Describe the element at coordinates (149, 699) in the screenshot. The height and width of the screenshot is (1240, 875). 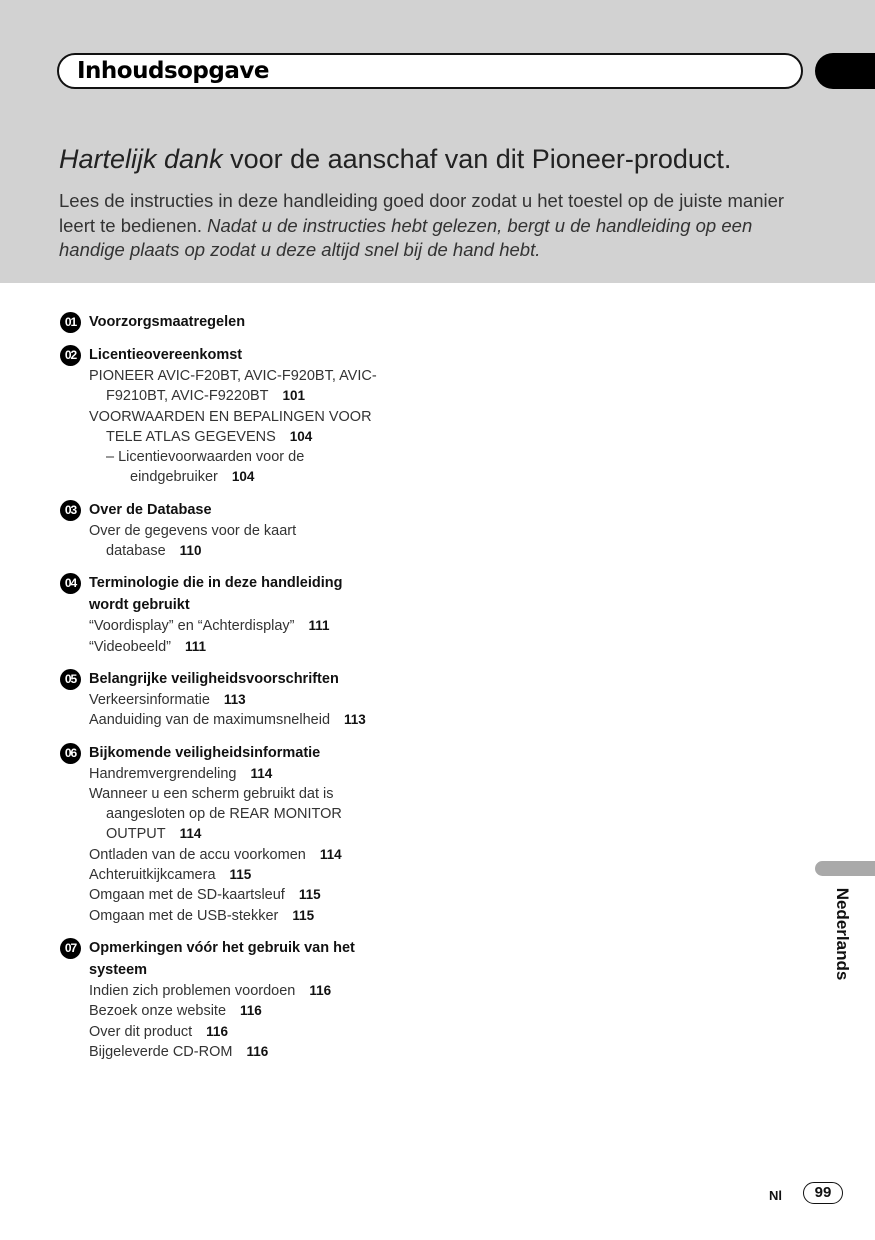
I see `toc-entry-text: Verkeersinformatie` at that location.